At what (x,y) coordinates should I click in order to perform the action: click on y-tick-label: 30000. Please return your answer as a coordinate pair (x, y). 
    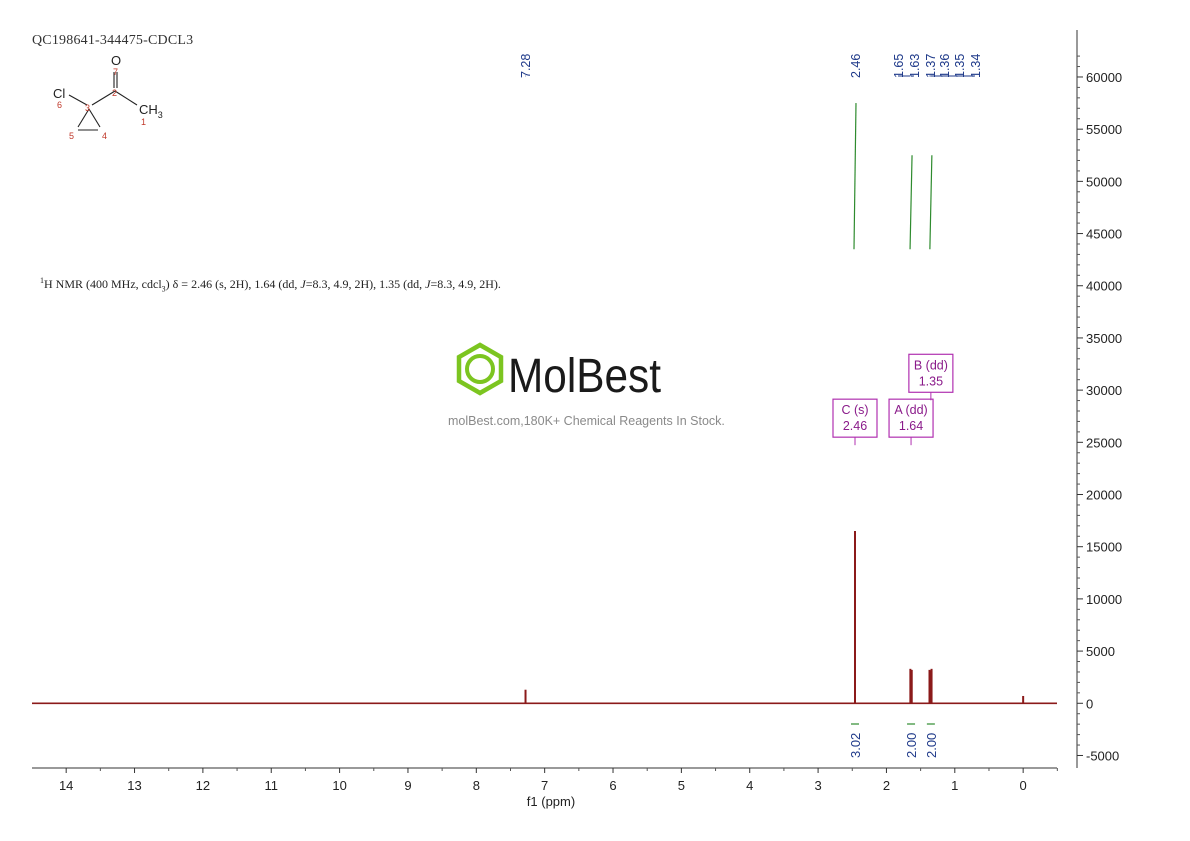
    Looking at the image, I should click on (1104, 390).